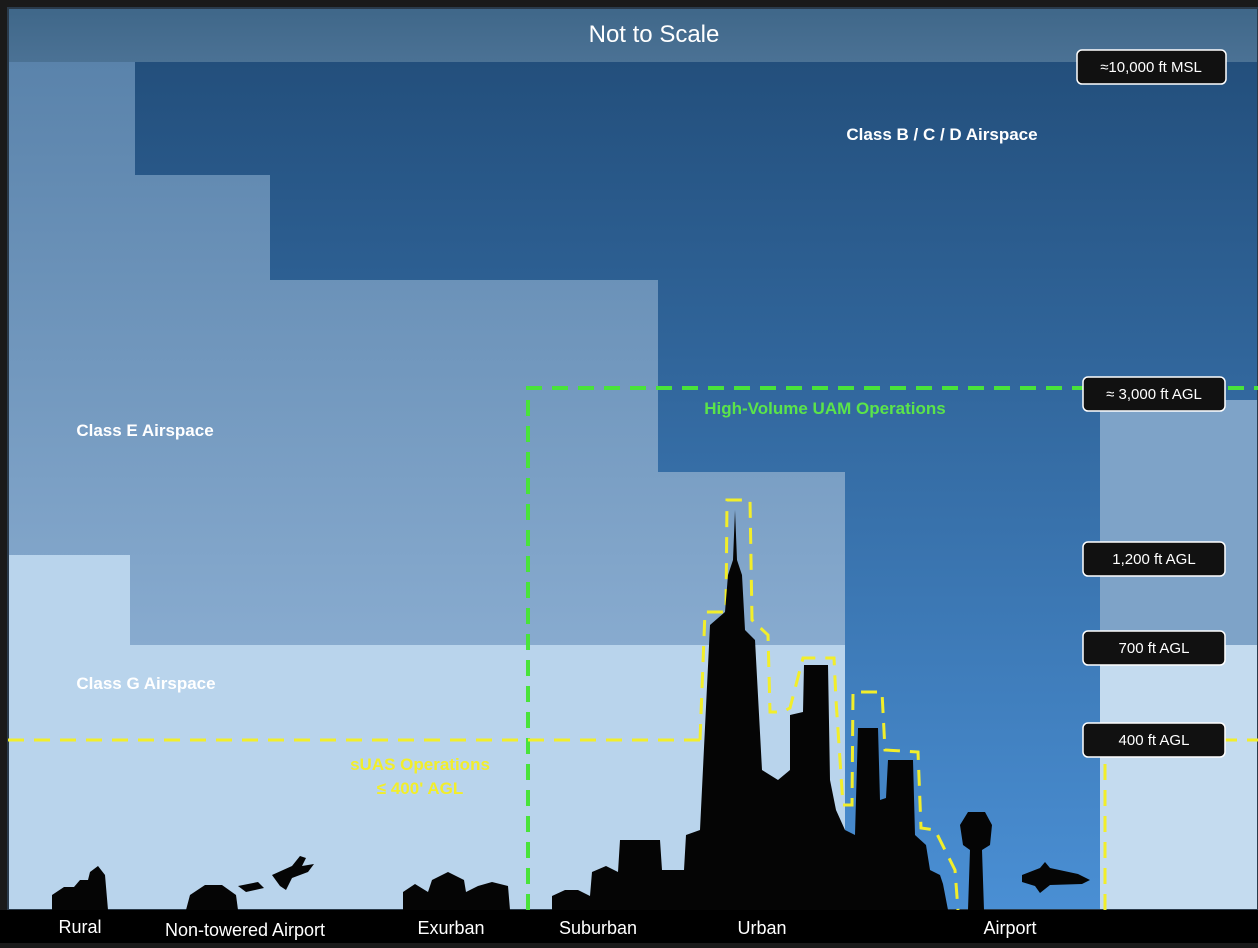 This screenshot has width=1258, height=948. Describe the element at coordinates (976, 861) in the screenshot. I see `tower-control` at that location.